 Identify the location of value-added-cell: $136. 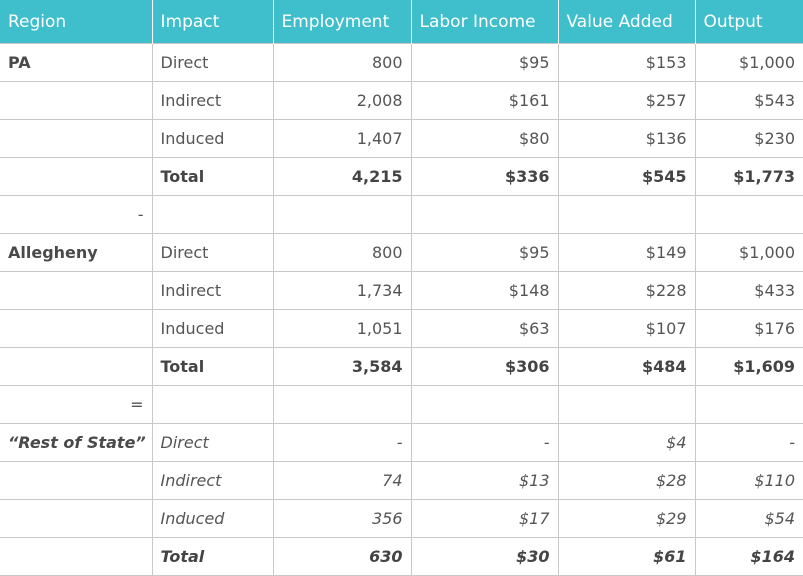
(626, 138).